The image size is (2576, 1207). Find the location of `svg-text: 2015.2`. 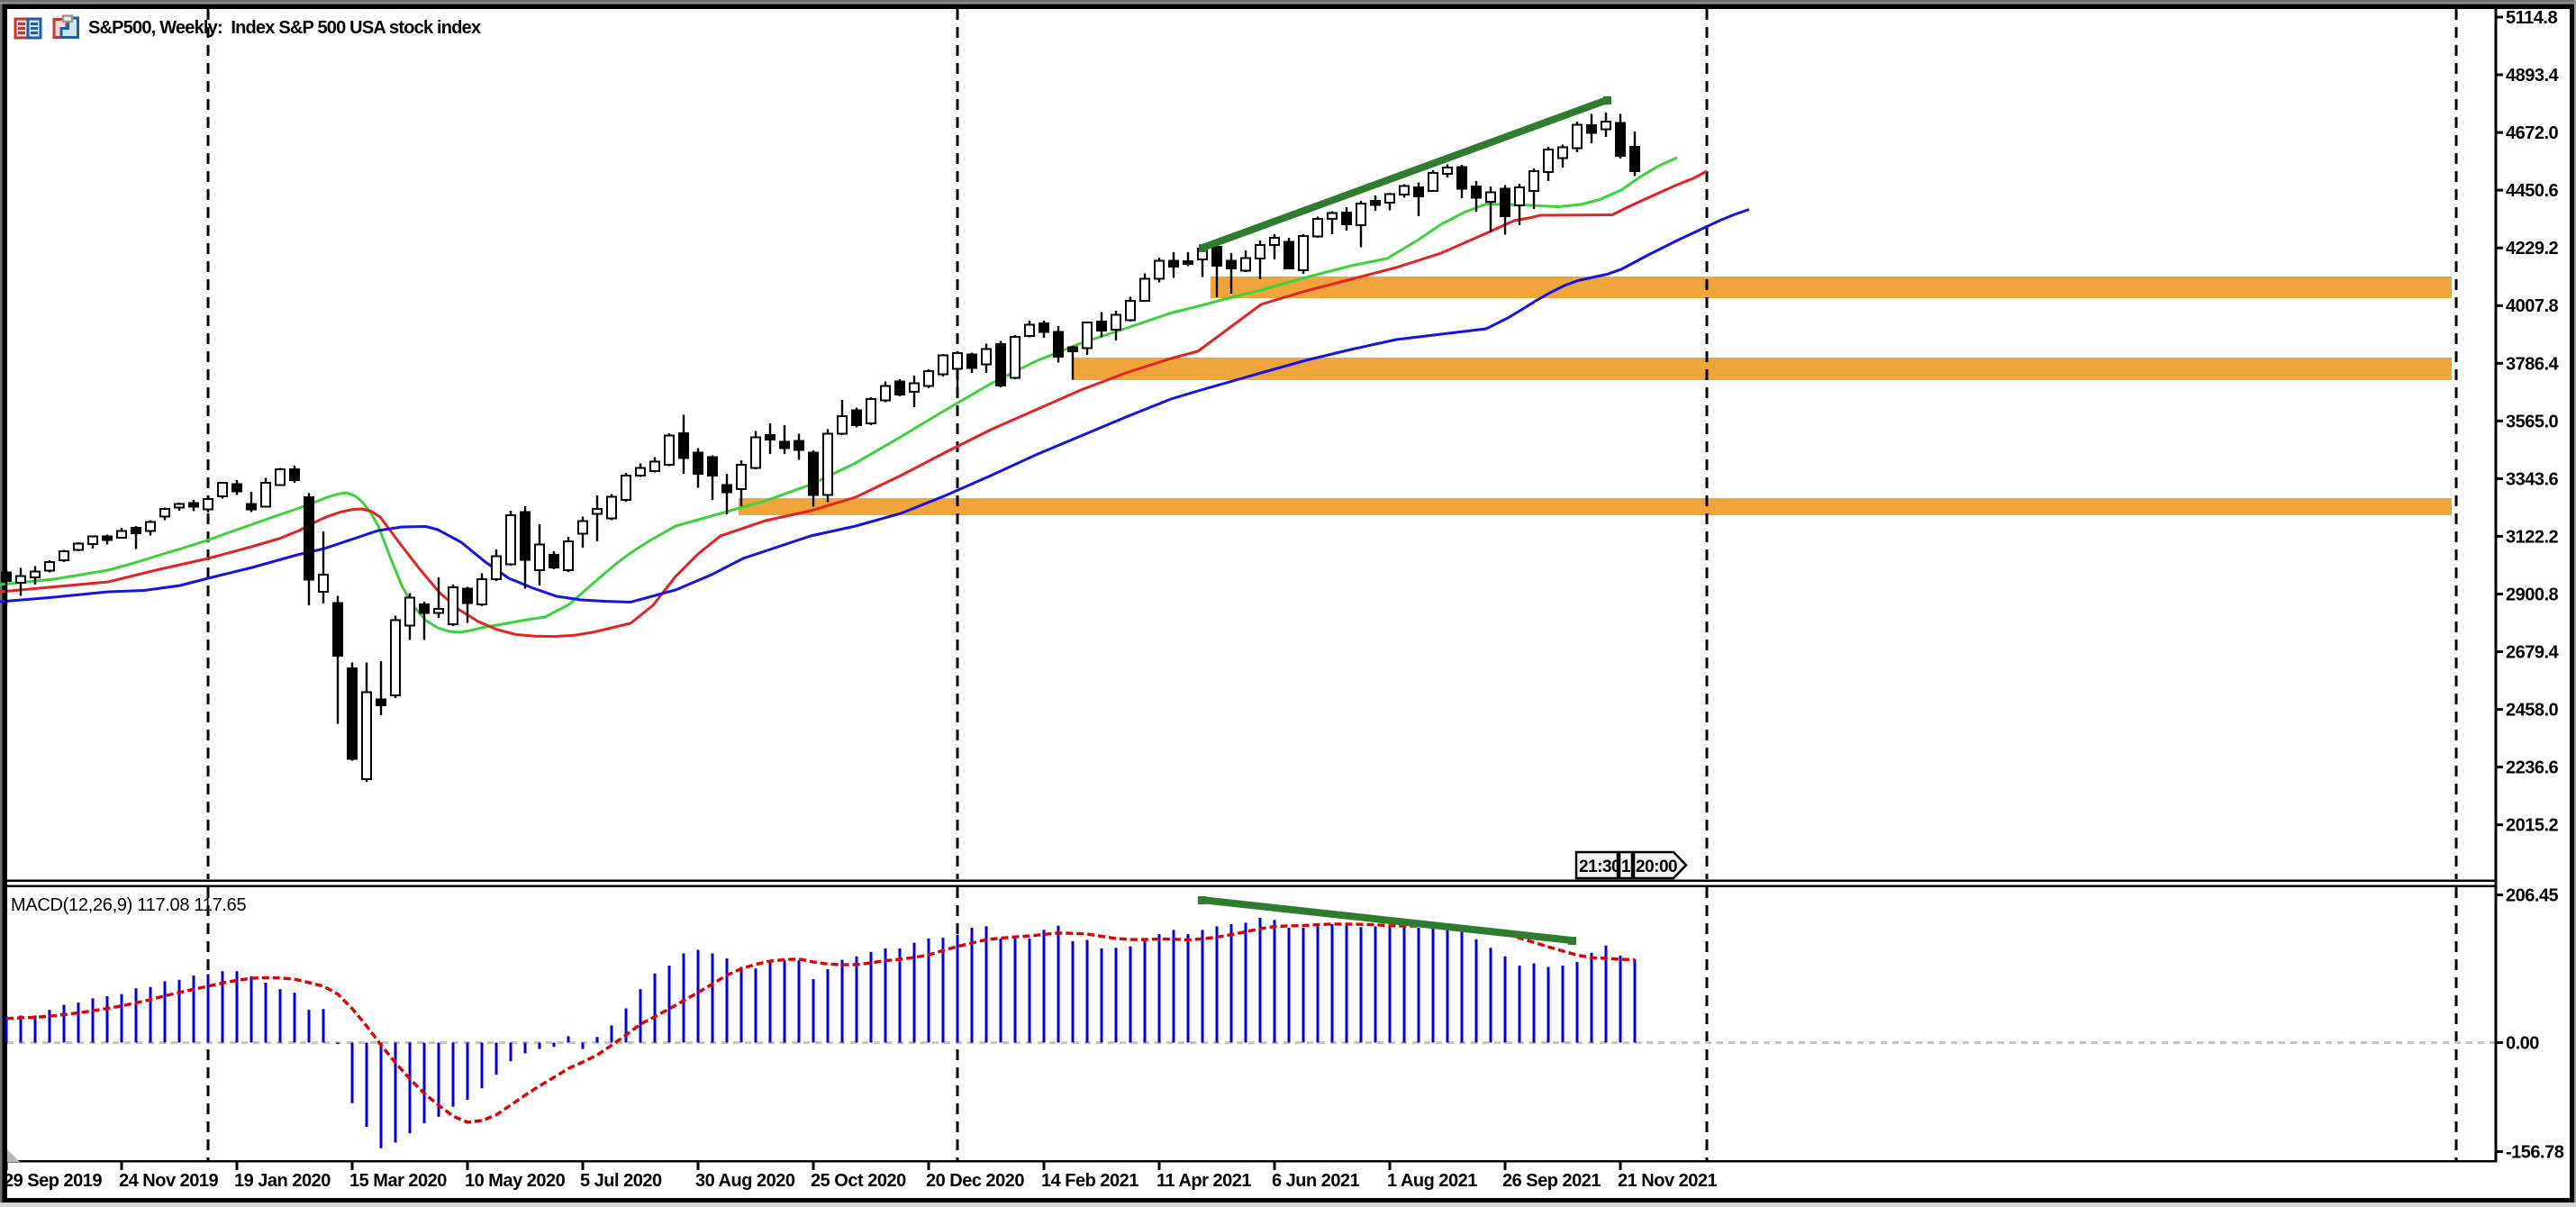

svg-text: 2015.2 is located at coordinates (2532, 826).